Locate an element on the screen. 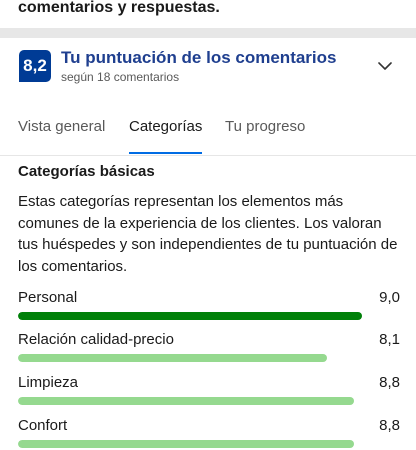  category-personal: Personal 9,0 is located at coordinates (209, 307).